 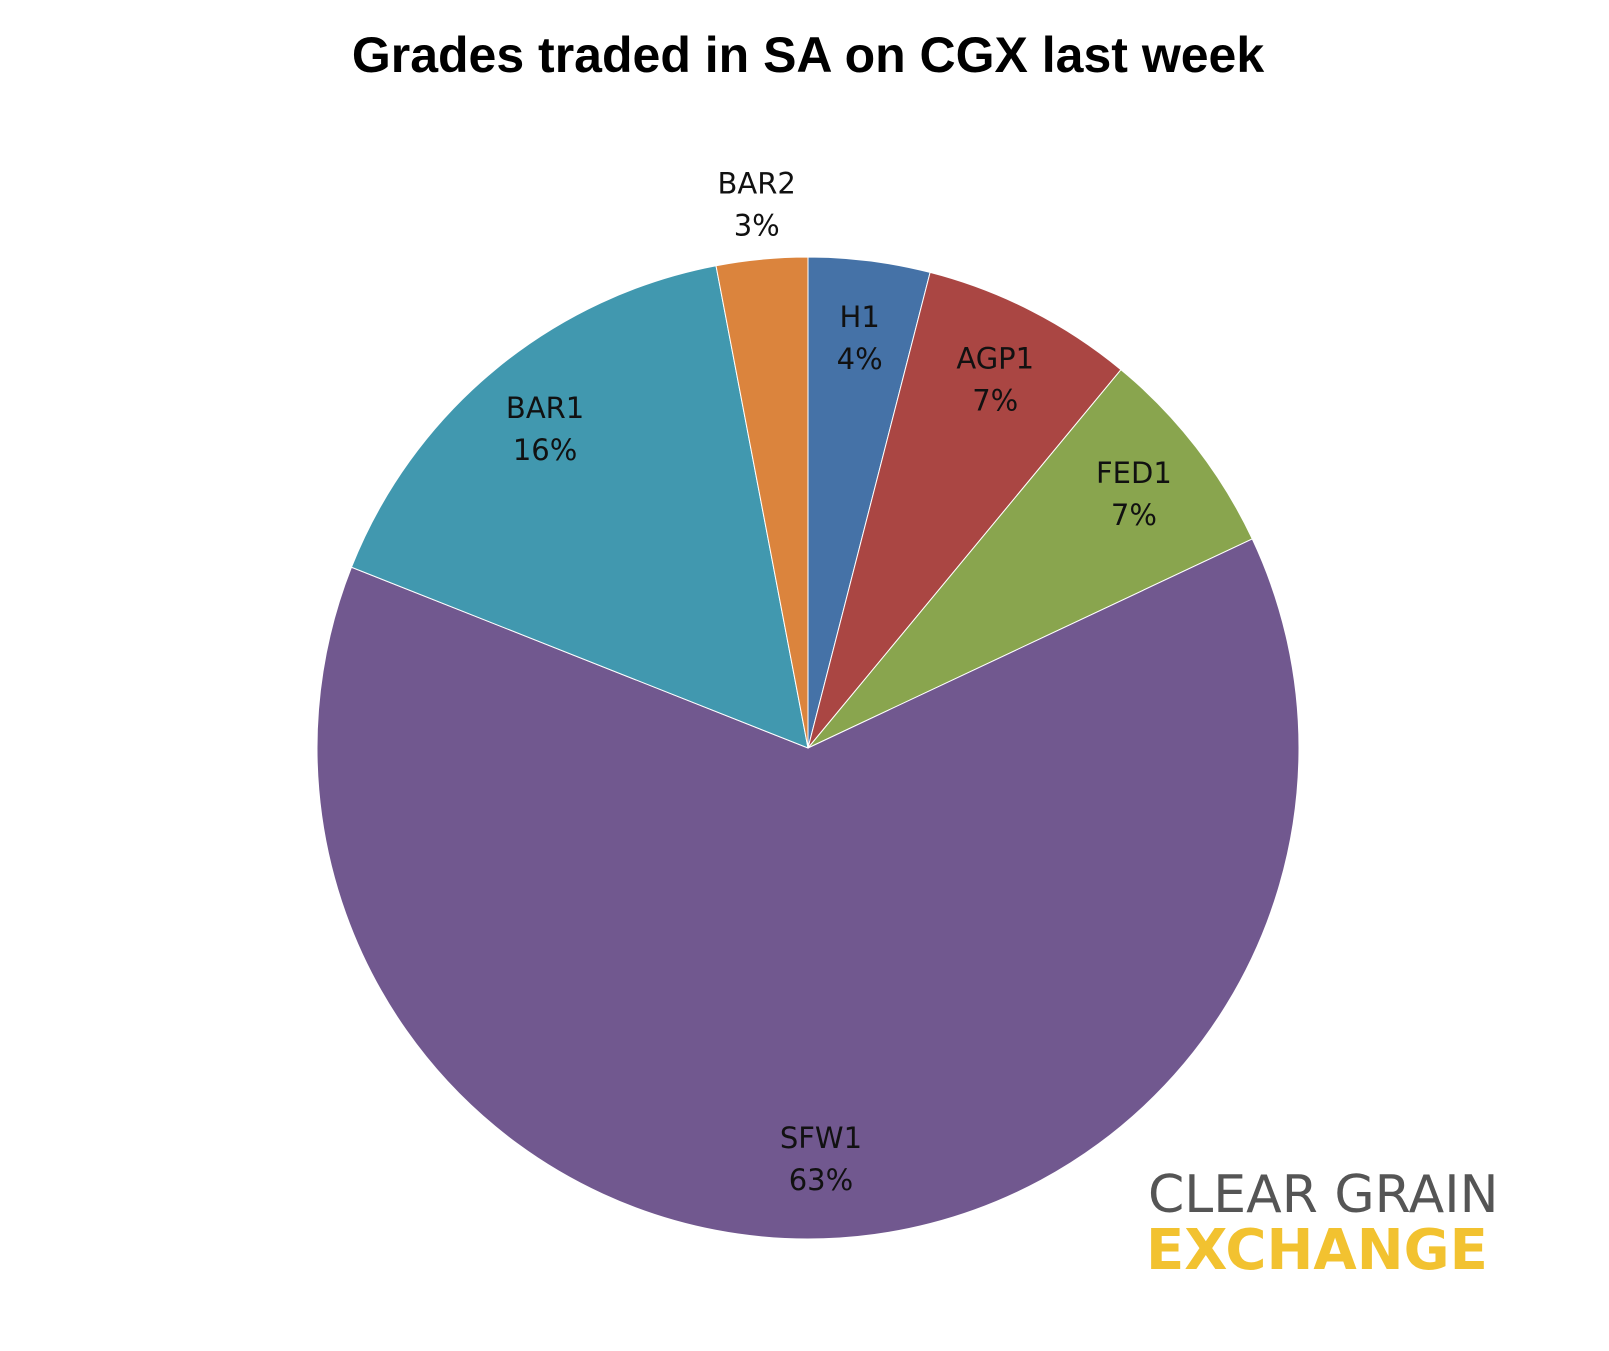 I want to click on slice-value-label: 4%, so click(x=860, y=359).